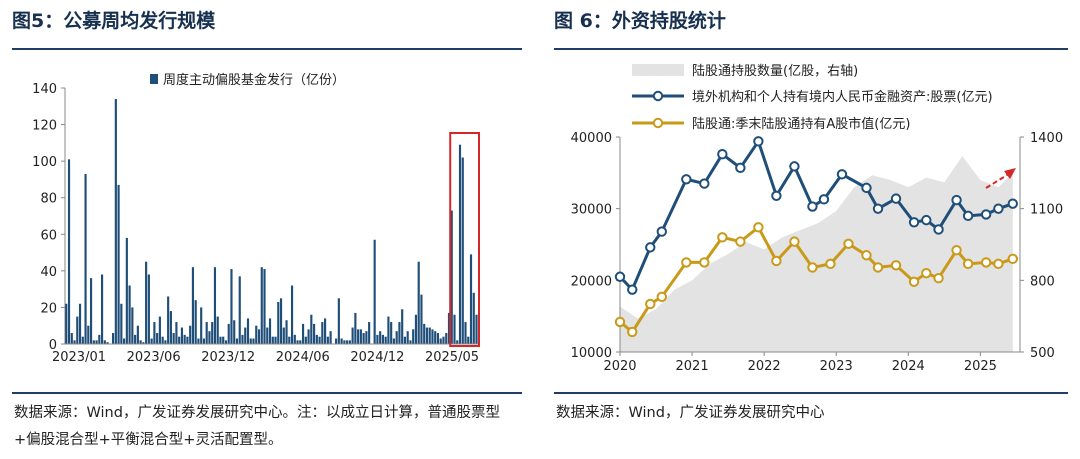 This screenshot has height=459, width=1080. Describe the element at coordinates (465, 239) in the screenshot. I see `highlight-box` at that location.